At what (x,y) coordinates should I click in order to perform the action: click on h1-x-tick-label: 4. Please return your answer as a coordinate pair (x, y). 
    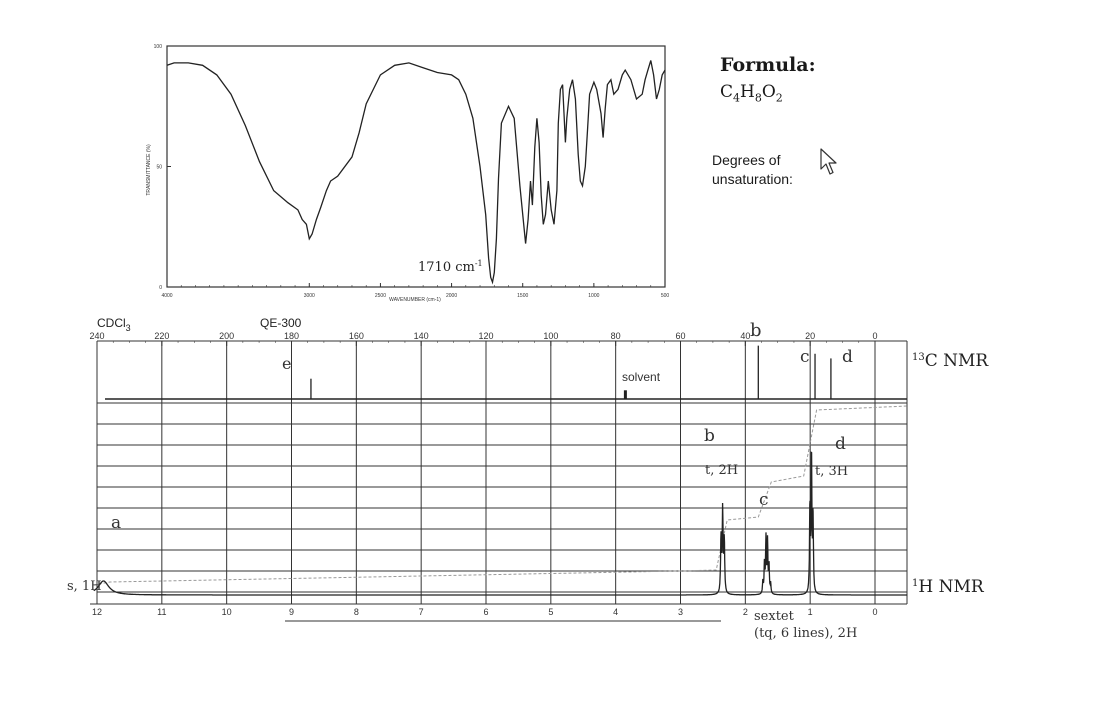
    Looking at the image, I should click on (615, 612).